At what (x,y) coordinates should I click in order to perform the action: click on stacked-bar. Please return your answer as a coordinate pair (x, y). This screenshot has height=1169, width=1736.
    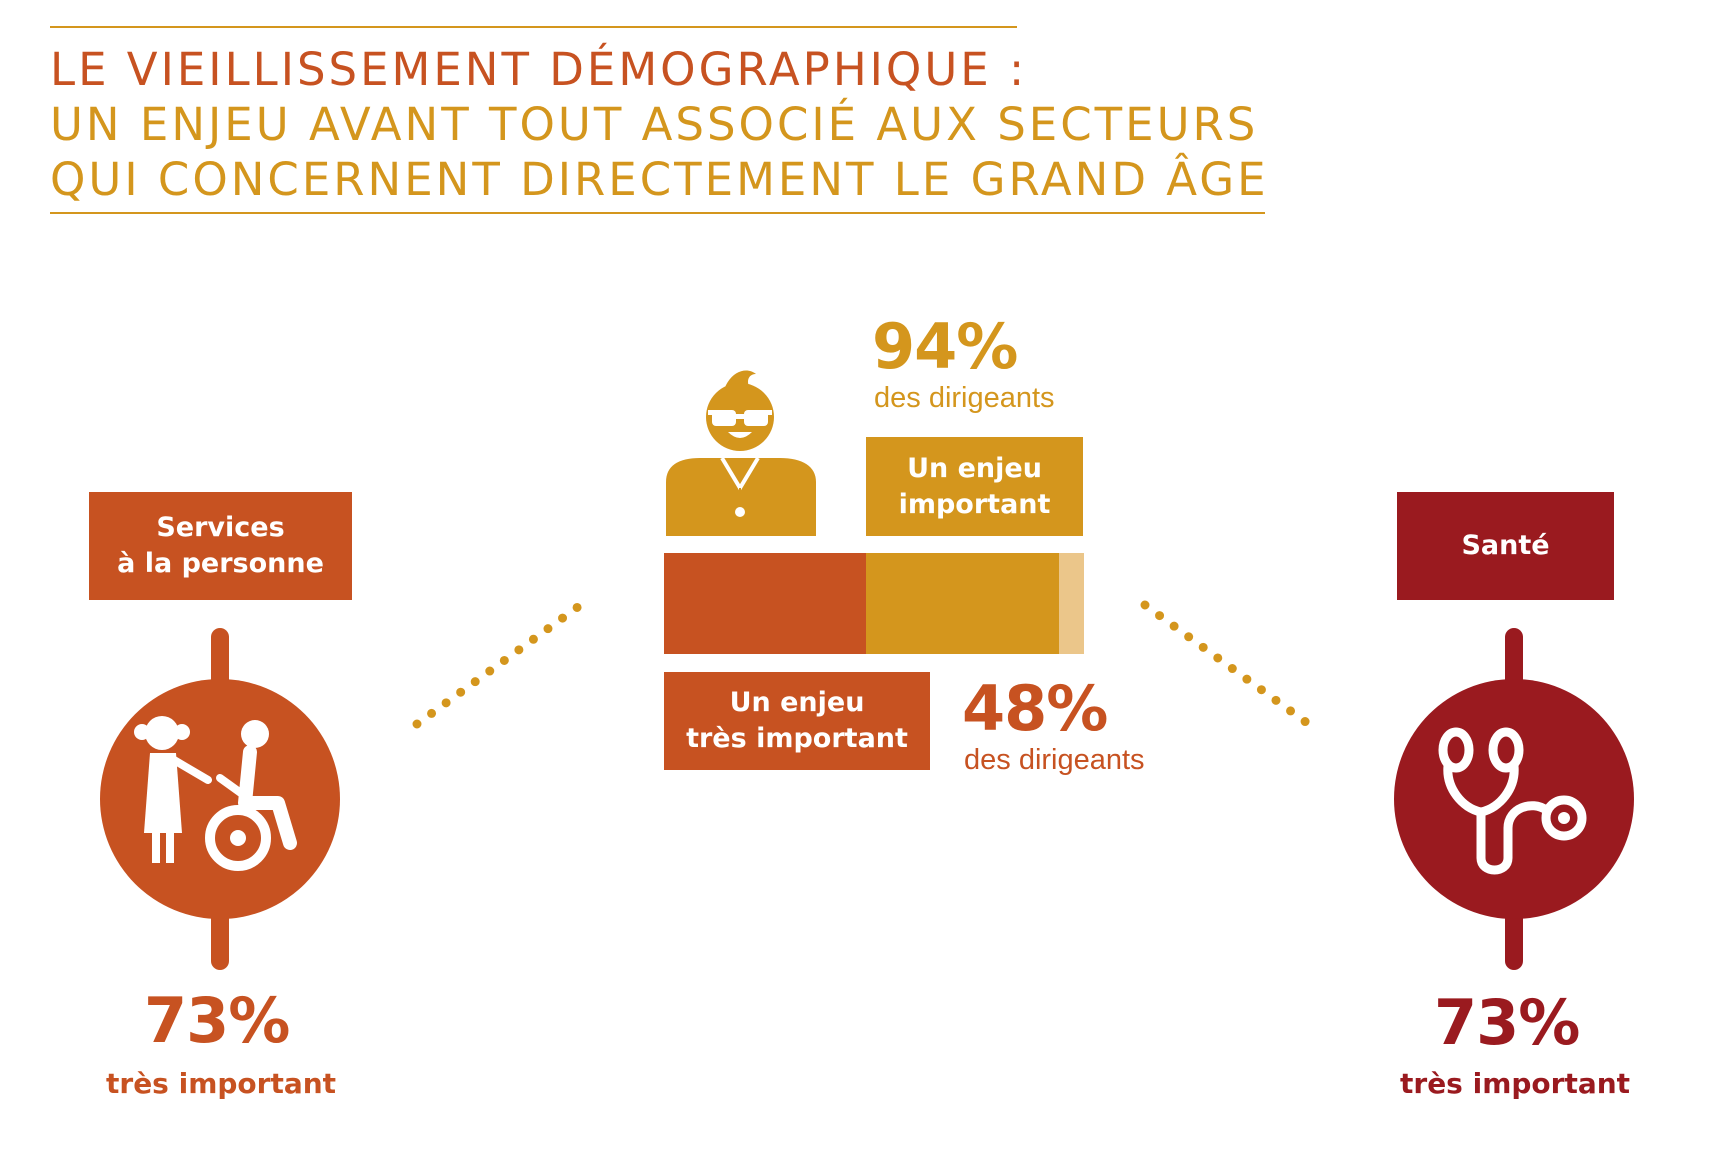
    Looking at the image, I should click on (874, 603).